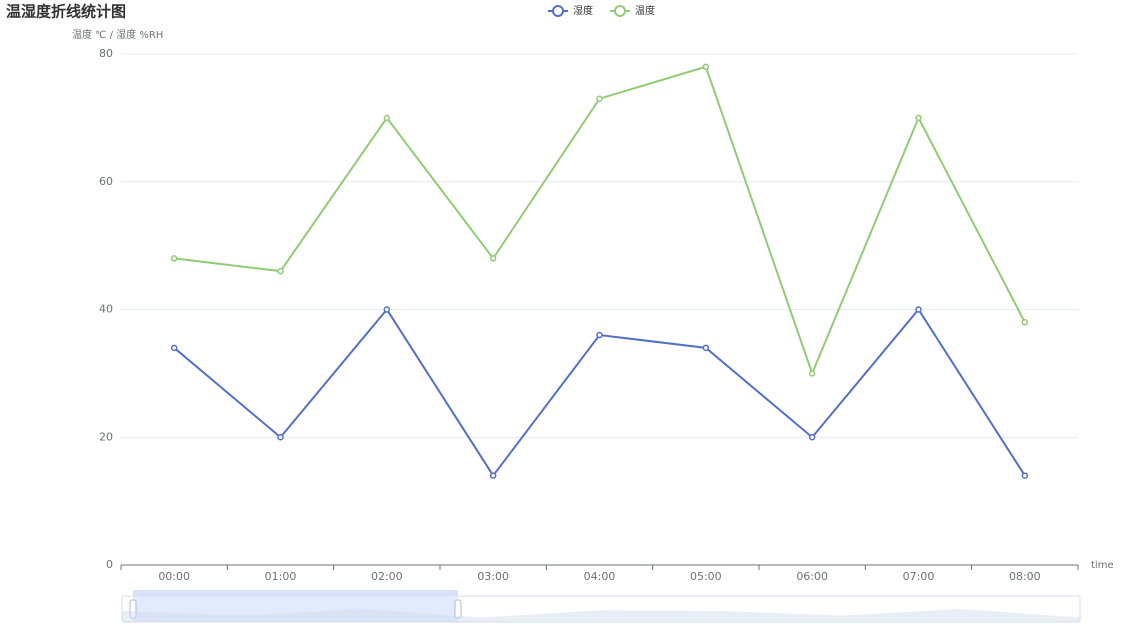  I want to click on x-tick-label: 06:00, so click(812, 576).